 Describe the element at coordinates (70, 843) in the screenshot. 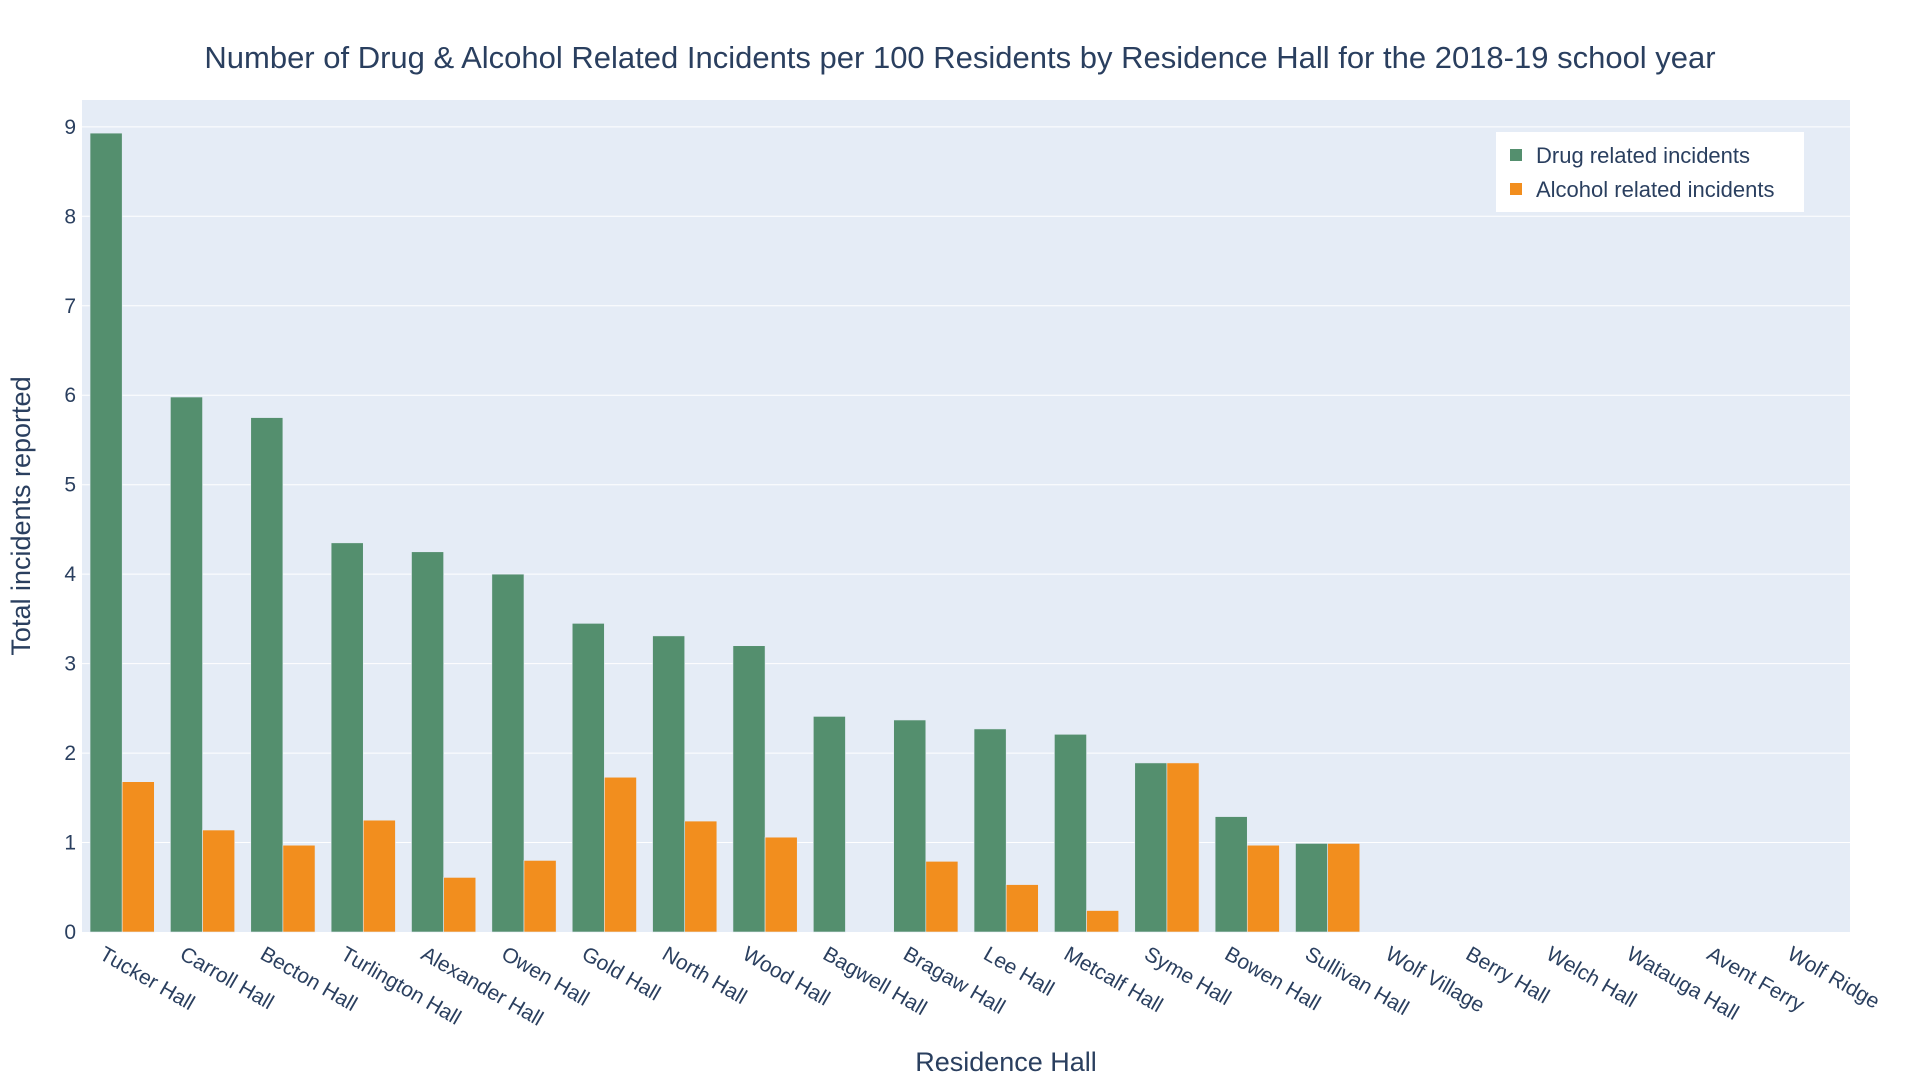

I see `y-tick-label: 1` at that location.